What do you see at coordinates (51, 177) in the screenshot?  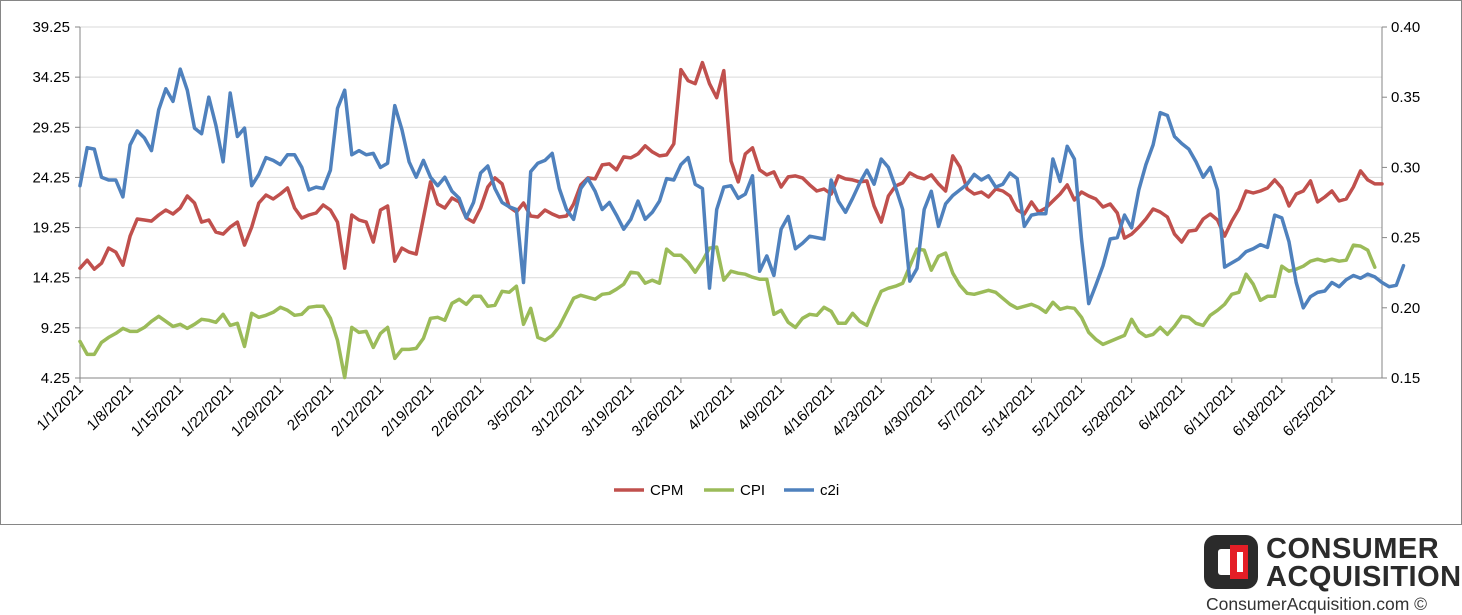 I see `y-left-tick-label: 24.25` at bounding box center [51, 177].